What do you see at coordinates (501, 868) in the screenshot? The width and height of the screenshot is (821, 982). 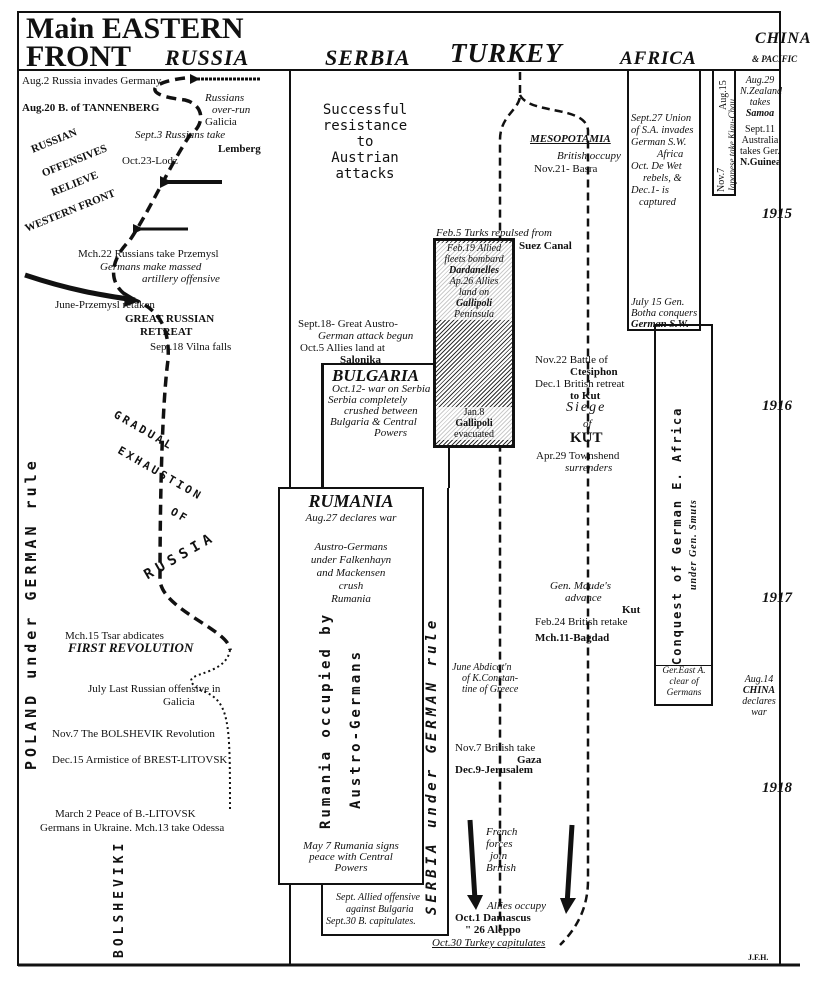 I see `text-line: British` at bounding box center [501, 868].